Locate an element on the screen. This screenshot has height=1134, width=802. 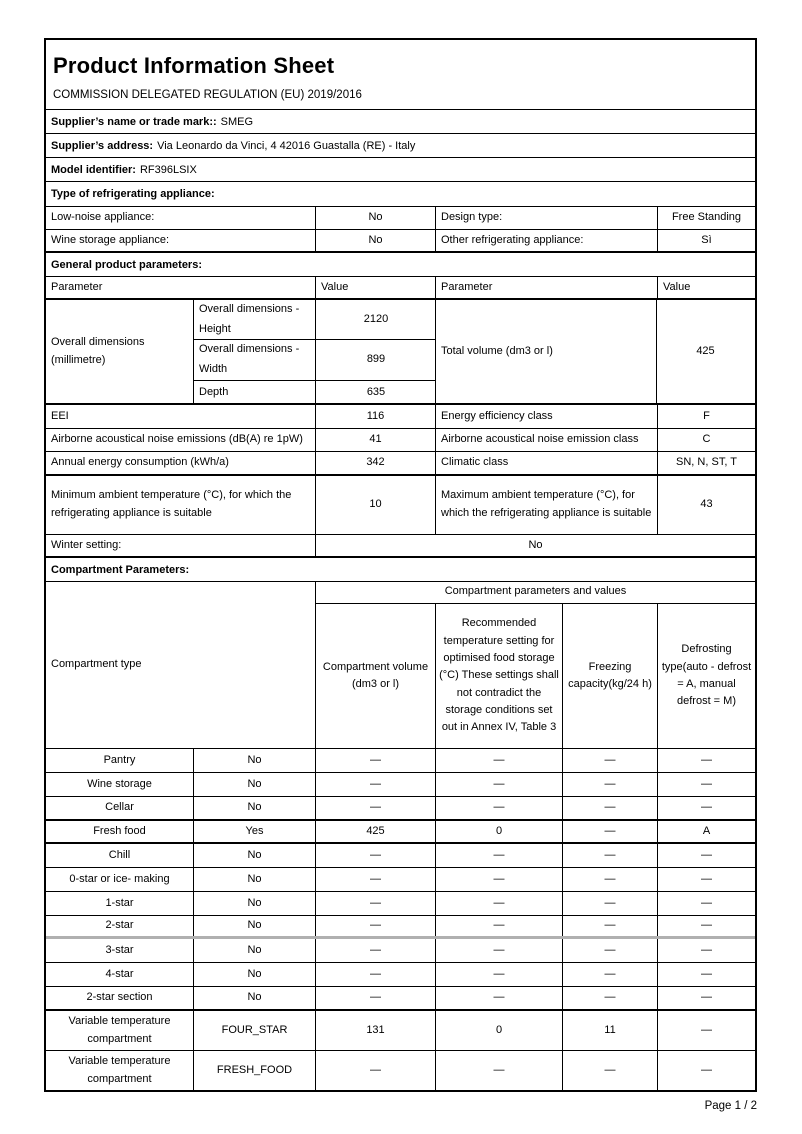
compartment-type-cell: Chill is located at coordinates (120, 855).